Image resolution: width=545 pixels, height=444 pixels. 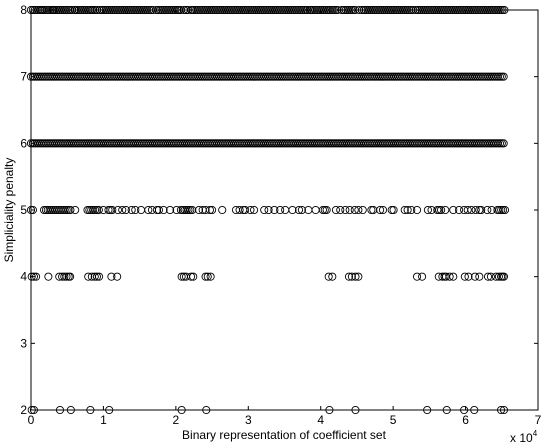 I want to click on x-tick-label: 5, so click(x=393, y=420).